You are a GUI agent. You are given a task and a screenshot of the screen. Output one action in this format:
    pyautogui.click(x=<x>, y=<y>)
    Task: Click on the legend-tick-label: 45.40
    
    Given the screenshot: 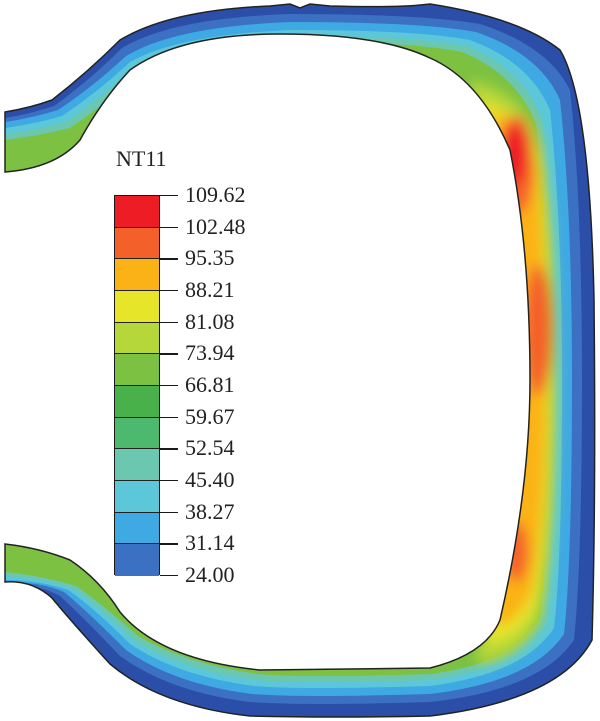 What is the action you would take?
    pyautogui.click(x=210, y=479)
    